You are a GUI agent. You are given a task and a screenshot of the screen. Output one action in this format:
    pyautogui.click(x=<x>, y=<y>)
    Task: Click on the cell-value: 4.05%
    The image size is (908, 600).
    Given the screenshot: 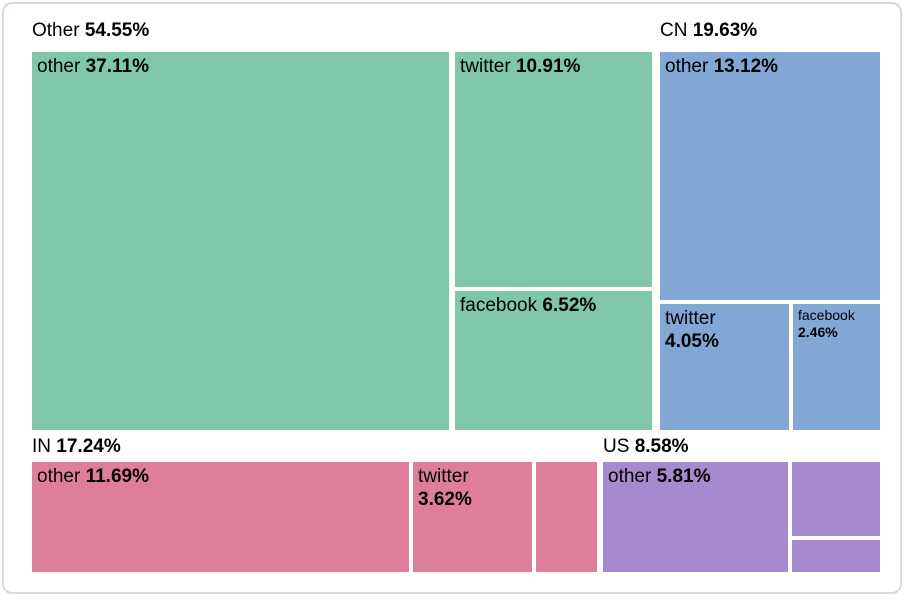 What is the action you would take?
    pyautogui.click(x=692, y=341)
    